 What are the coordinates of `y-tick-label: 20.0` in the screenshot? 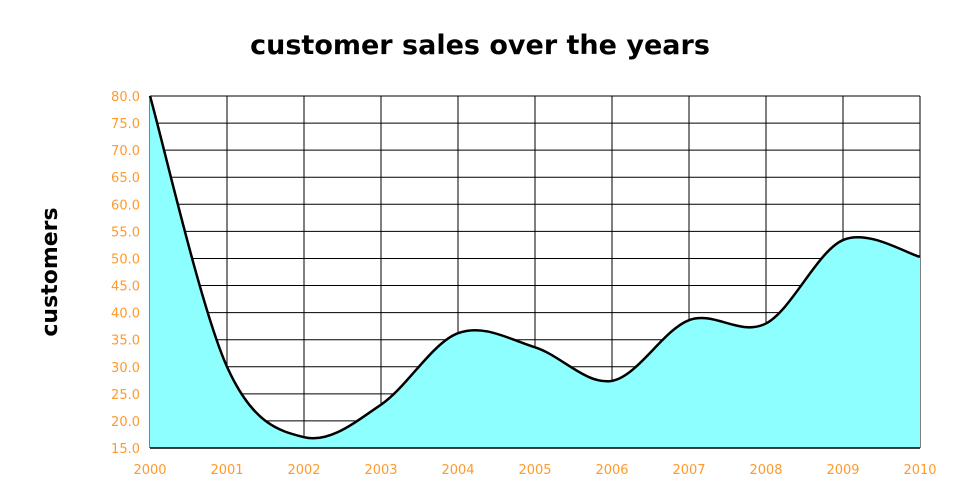 It's located at (125, 422).